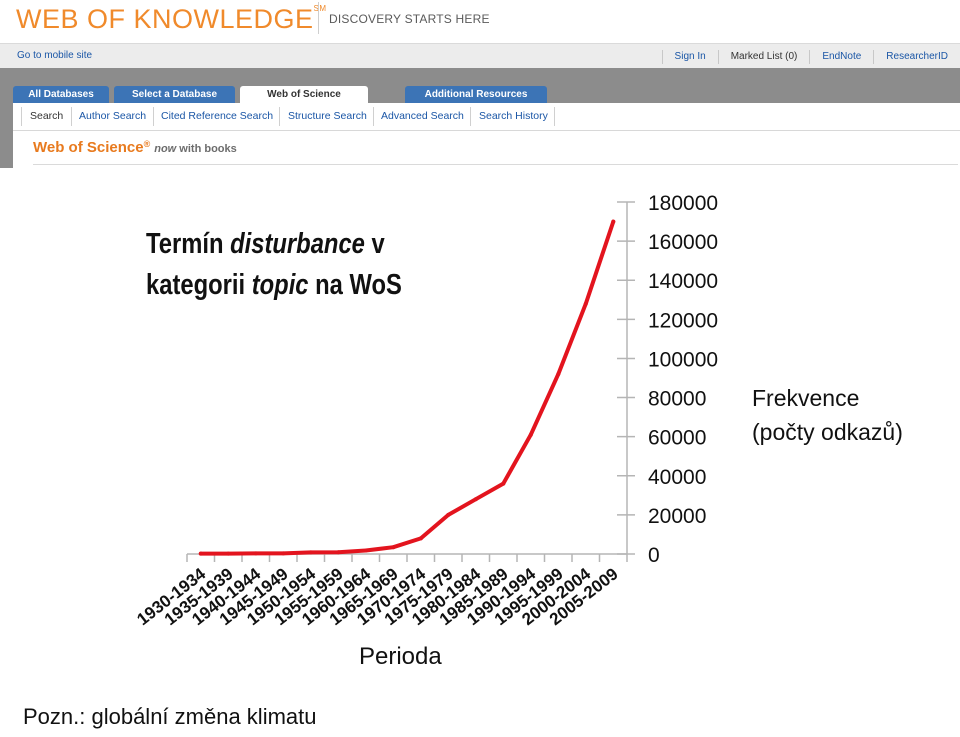  What do you see at coordinates (55, 55) in the screenshot?
I see `mobile-site-link: Go to mobile site` at bounding box center [55, 55].